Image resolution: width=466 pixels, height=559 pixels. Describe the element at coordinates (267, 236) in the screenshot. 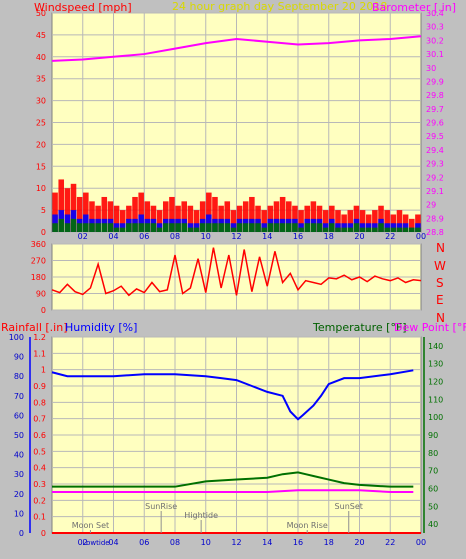

I see `wind-x-tick-label: 14` at that location.